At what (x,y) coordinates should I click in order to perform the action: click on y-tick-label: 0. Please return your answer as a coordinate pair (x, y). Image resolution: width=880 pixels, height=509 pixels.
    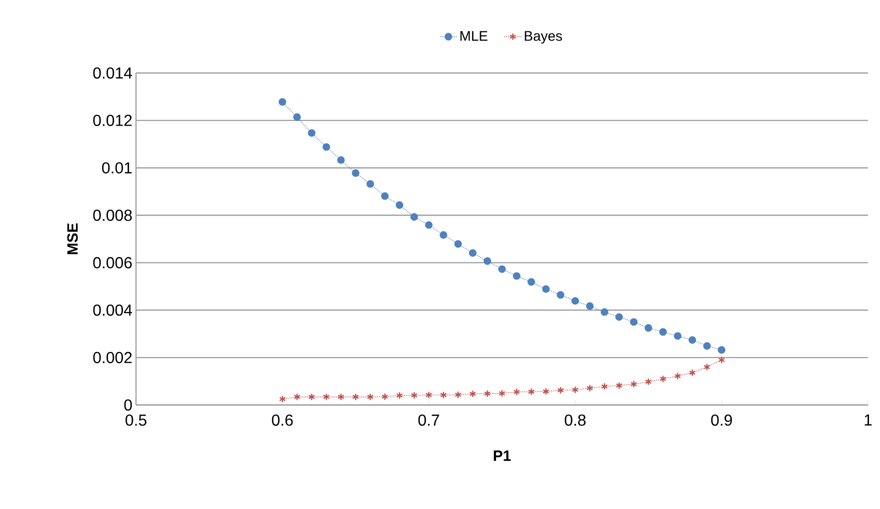
    Looking at the image, I should click on (128, 405).